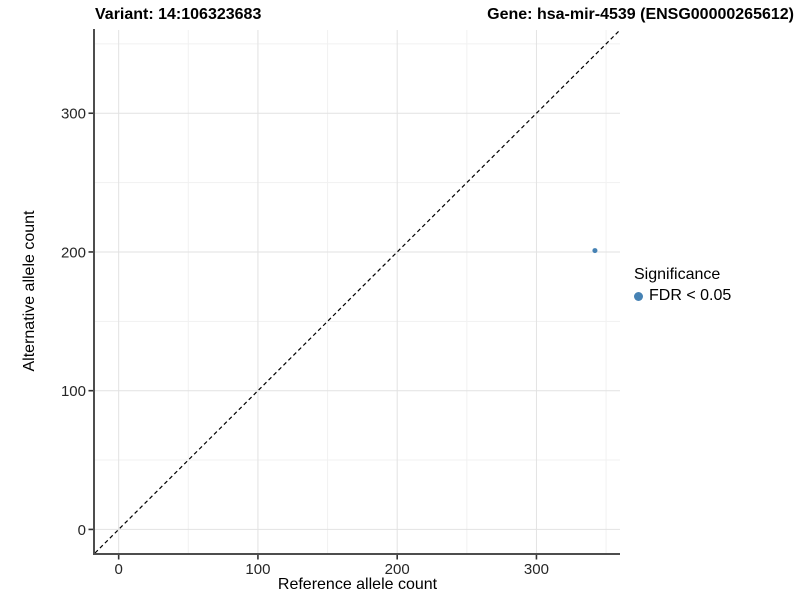  What do you see at coordinates (257, 569) in the screenshot?
I see `x-tick-label: 100` at bounding box center [257, 569].